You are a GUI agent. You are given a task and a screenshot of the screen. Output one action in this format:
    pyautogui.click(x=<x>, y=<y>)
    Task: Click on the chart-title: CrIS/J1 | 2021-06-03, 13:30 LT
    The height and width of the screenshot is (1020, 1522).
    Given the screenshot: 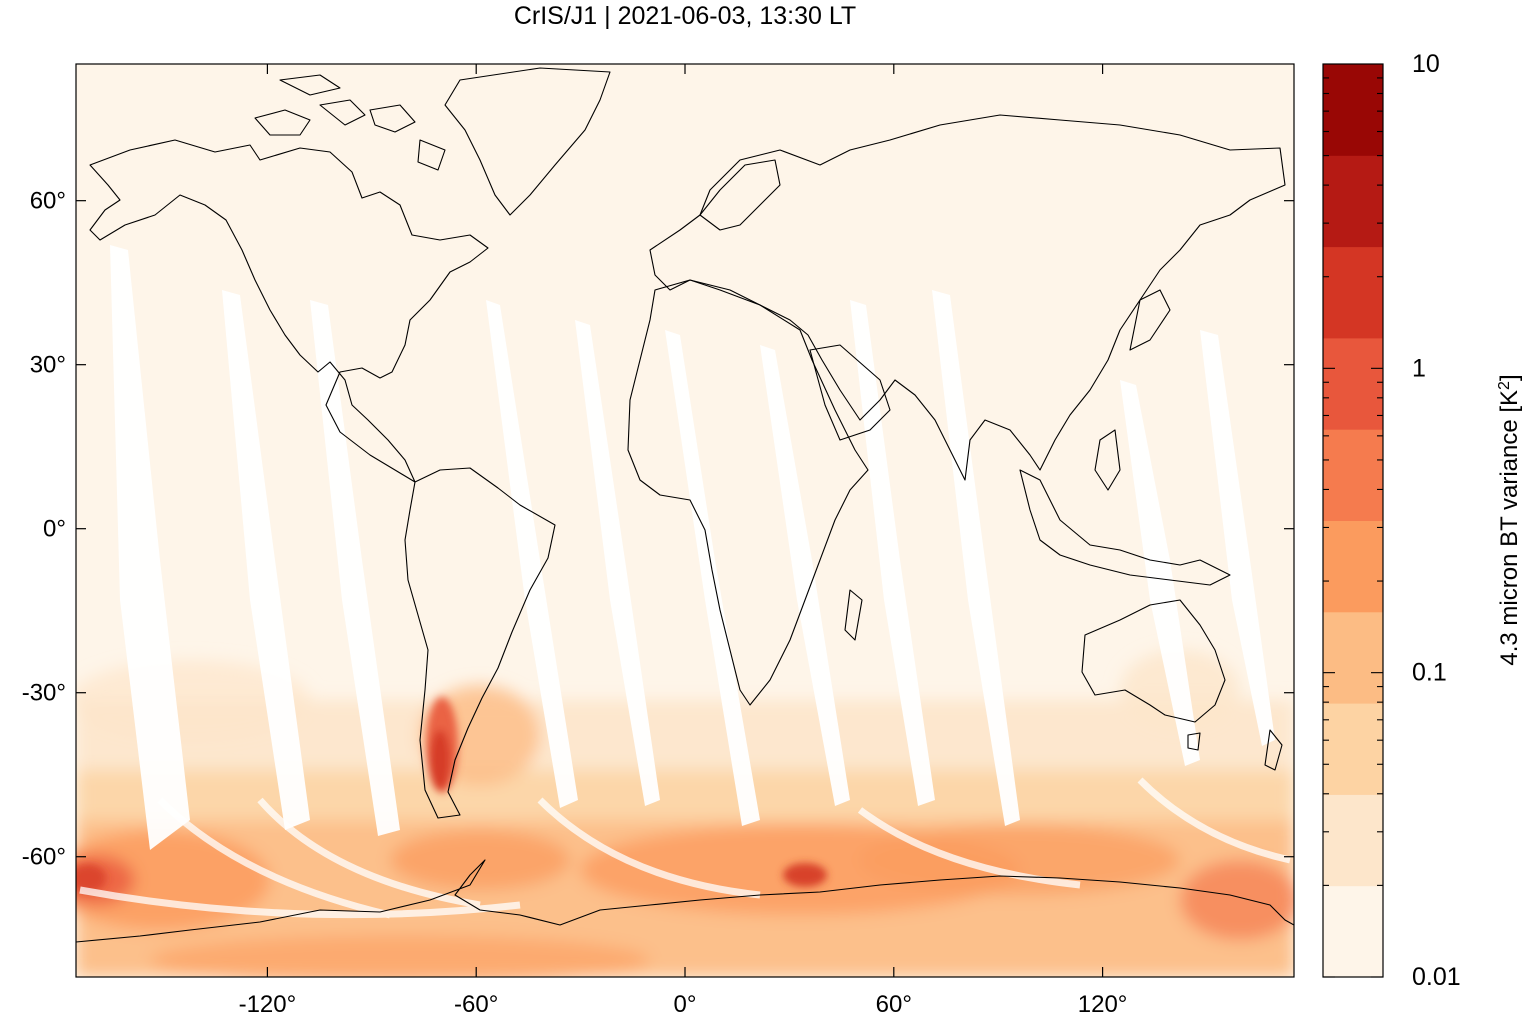 What is the action you would take?
    pyautogui.click(x=685, y=16)
    